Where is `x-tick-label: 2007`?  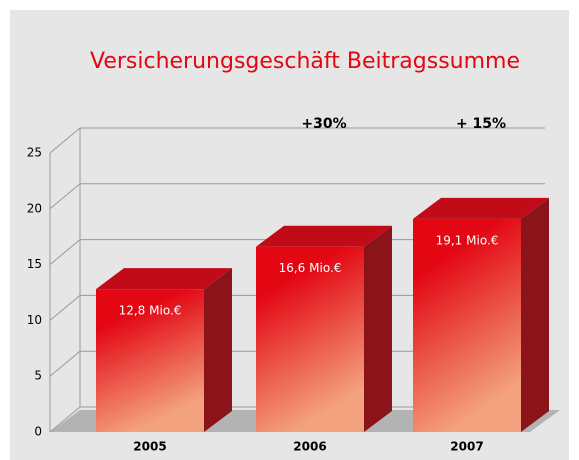 x-tick-label: 2007 is located at coordinates (466, 447).